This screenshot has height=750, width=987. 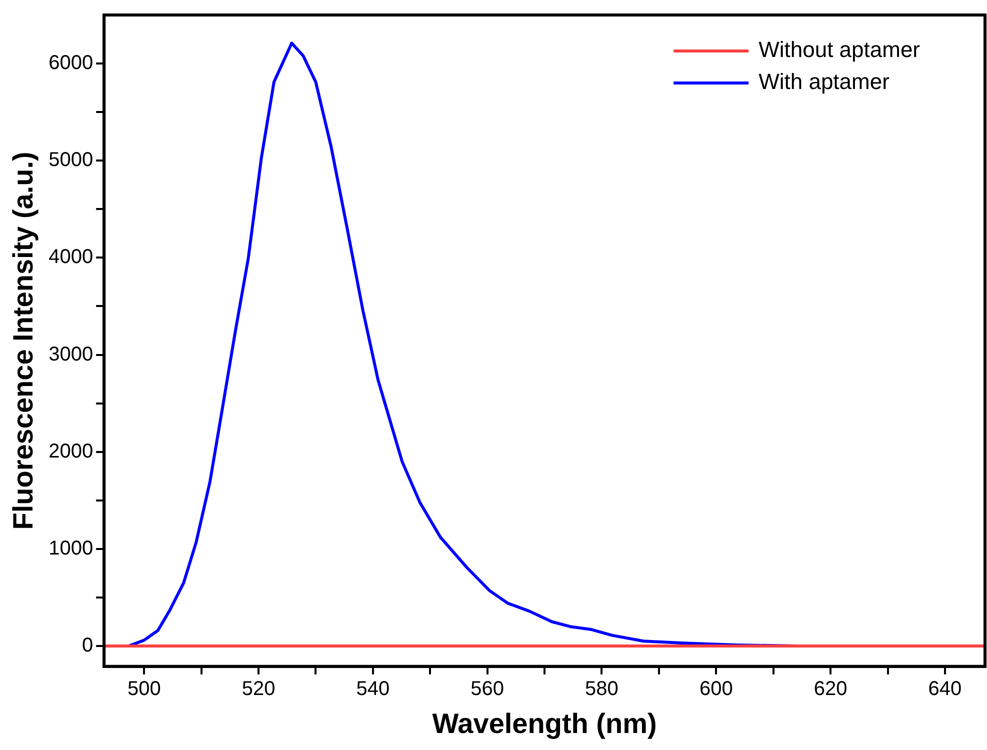 What do you see at coordinates (259, 689) in the screenshot?
I see `x-tick-label: 520` at bounding box center [259, 689].